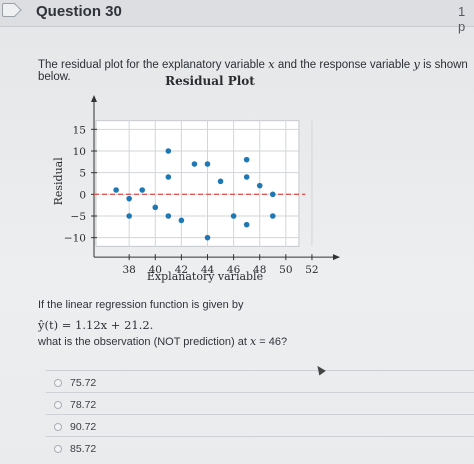 This screenshot has height=464, width=474. Describe the element at coordinates (83, 427) in the screenshot. I see `option-c-label: 90.72` at that location.